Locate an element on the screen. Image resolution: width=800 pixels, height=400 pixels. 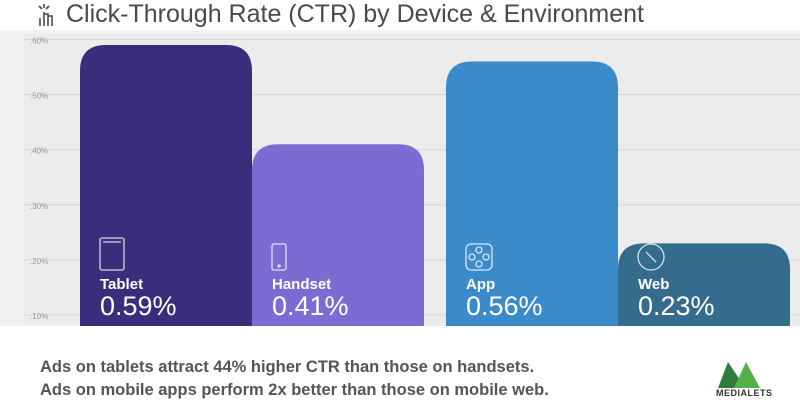
bar-category-label: Tablet is located at coordinates (122, 284).